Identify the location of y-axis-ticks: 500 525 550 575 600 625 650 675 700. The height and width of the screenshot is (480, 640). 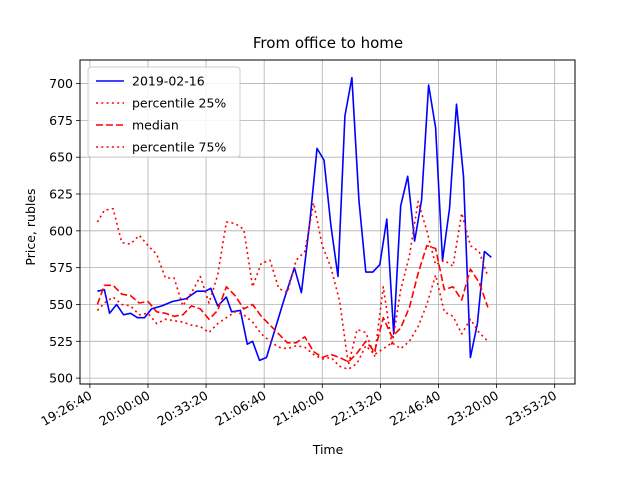
(64, 231).